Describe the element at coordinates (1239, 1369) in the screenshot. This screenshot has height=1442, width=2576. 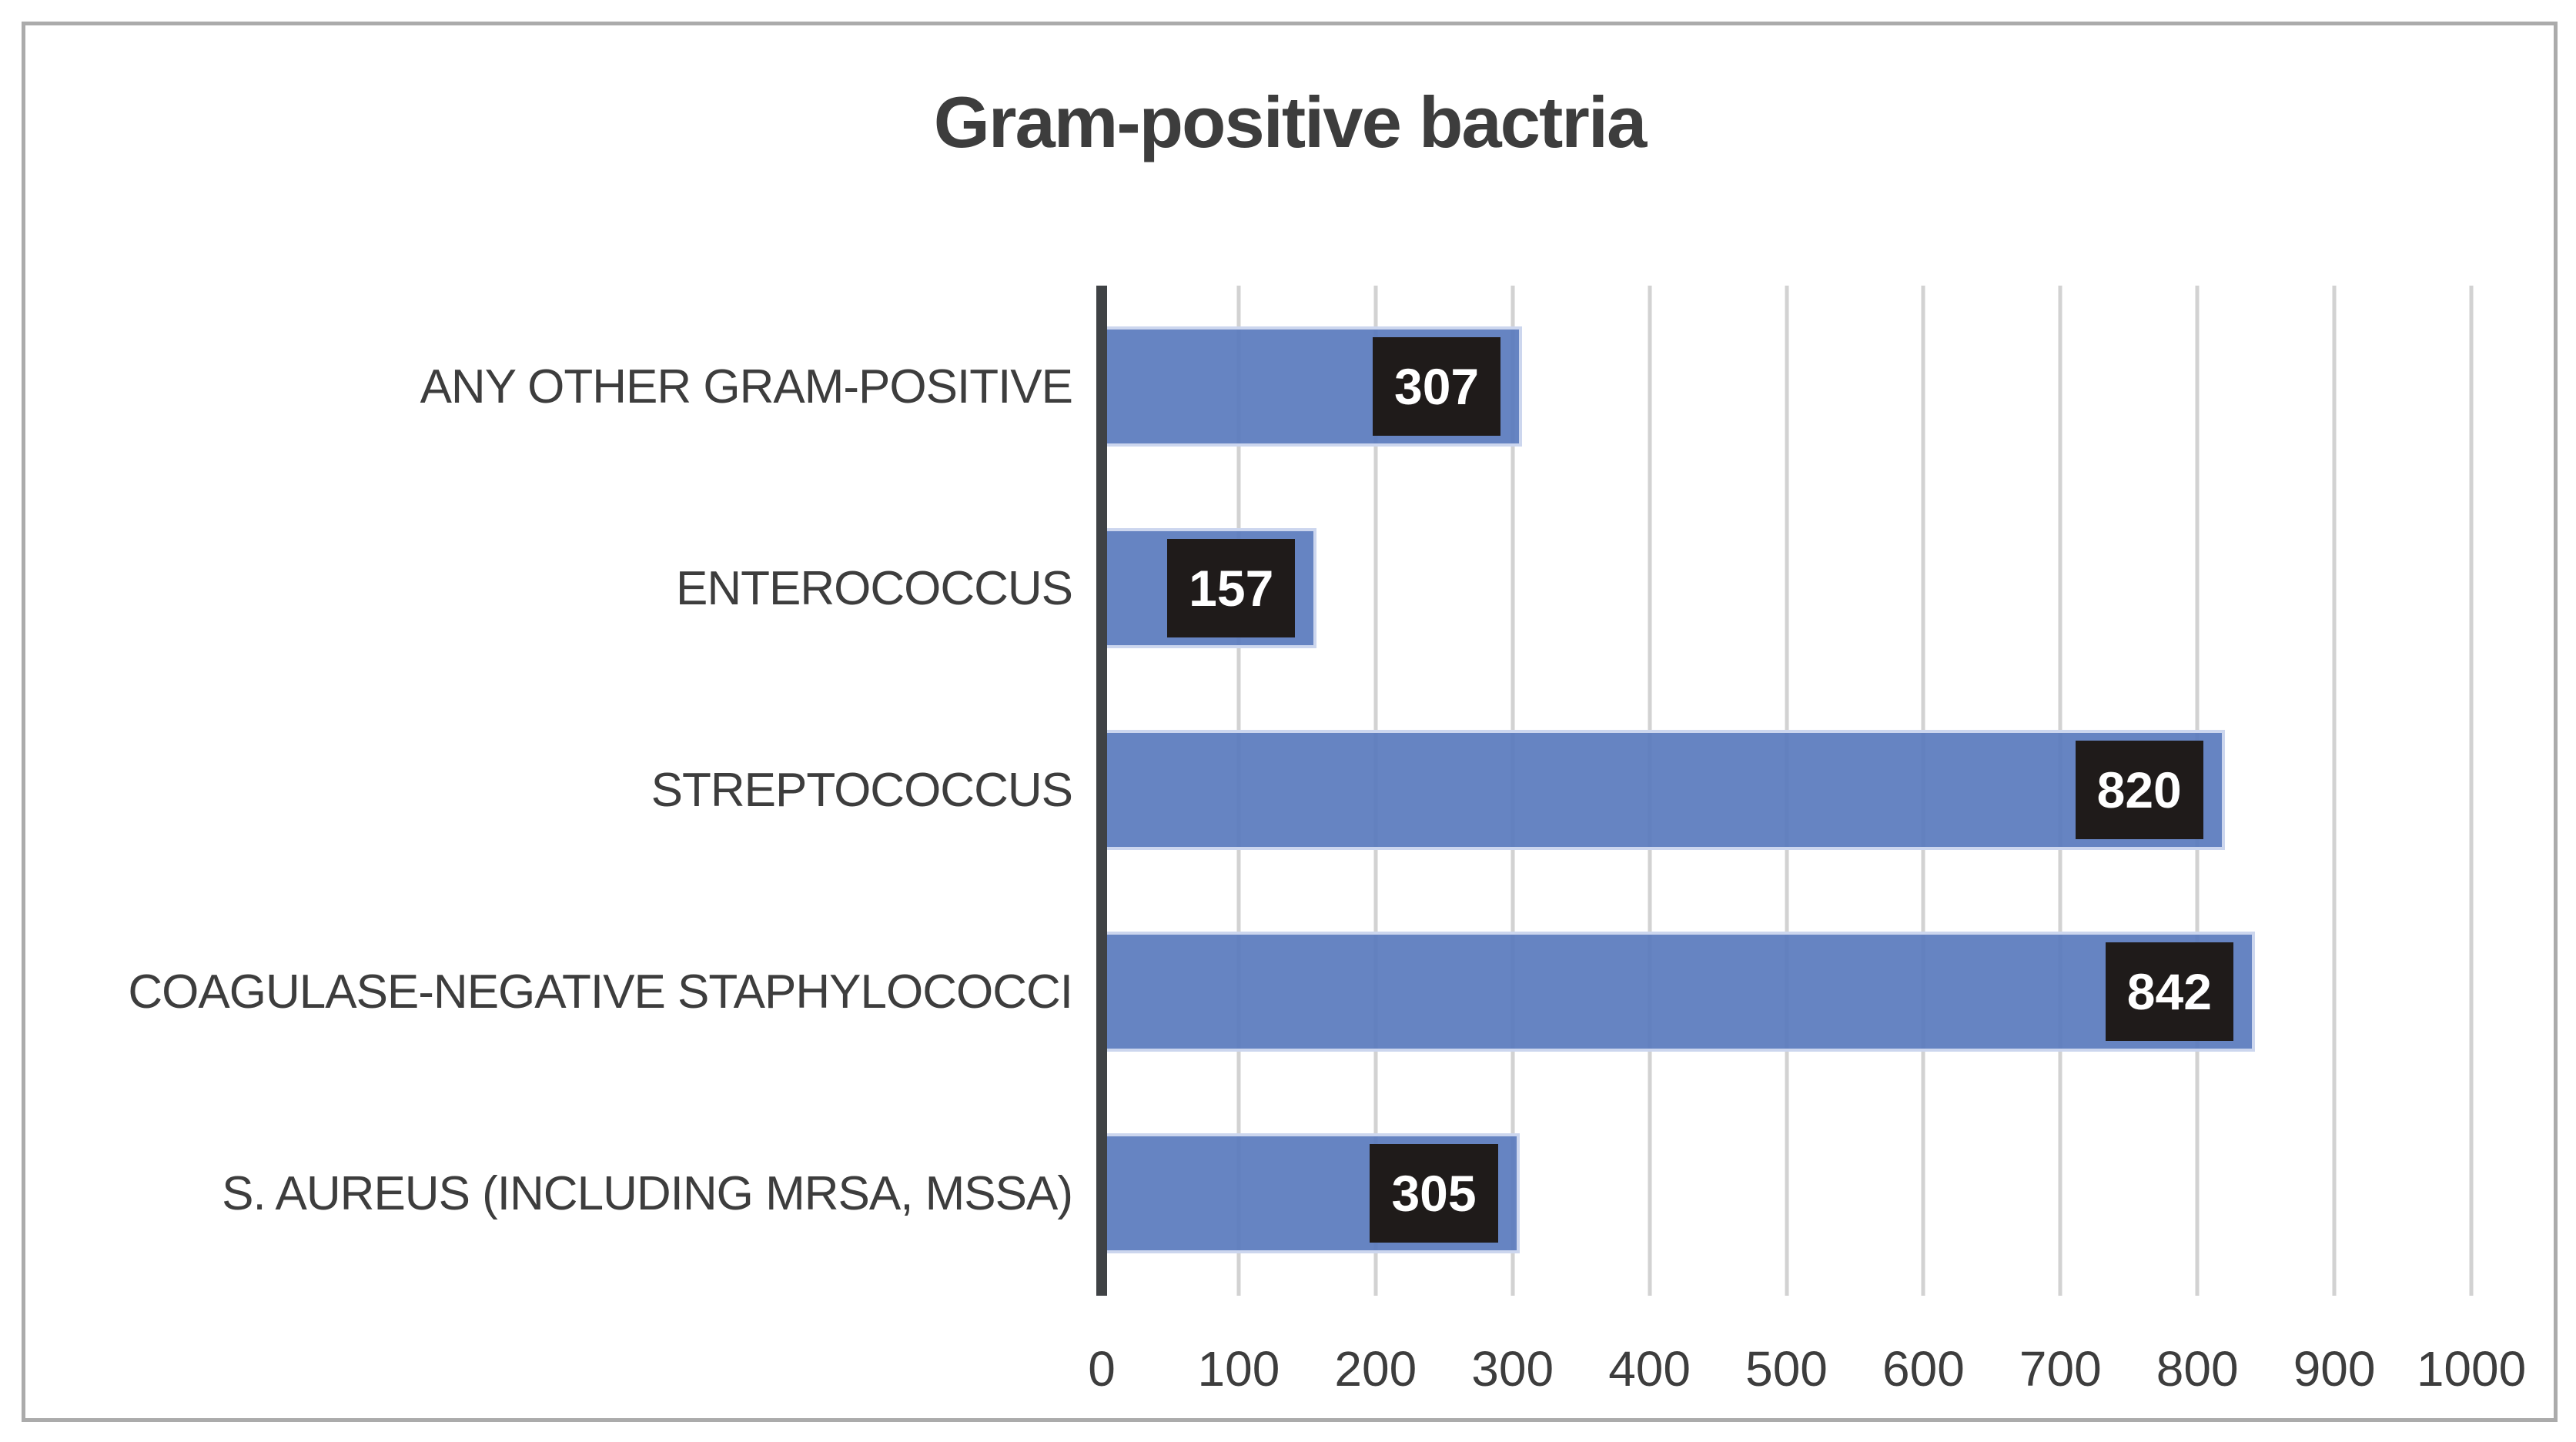
I see `x-tick-label-100: 100` at that location.